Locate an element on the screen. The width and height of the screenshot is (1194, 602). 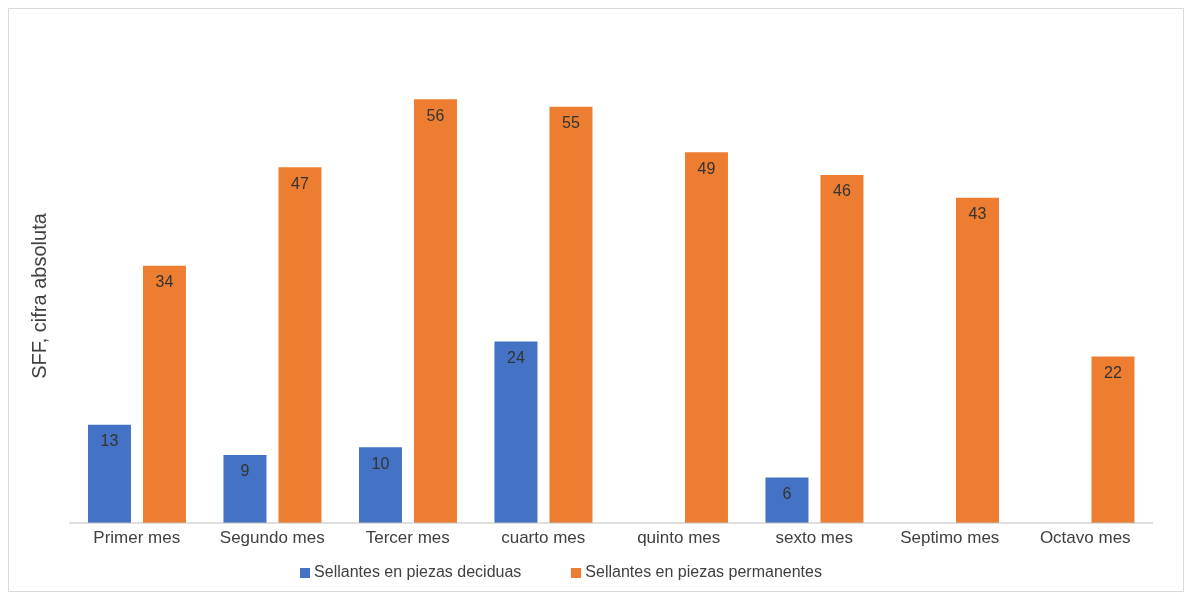
data-label: 10 is located at coordinates (380, 463).